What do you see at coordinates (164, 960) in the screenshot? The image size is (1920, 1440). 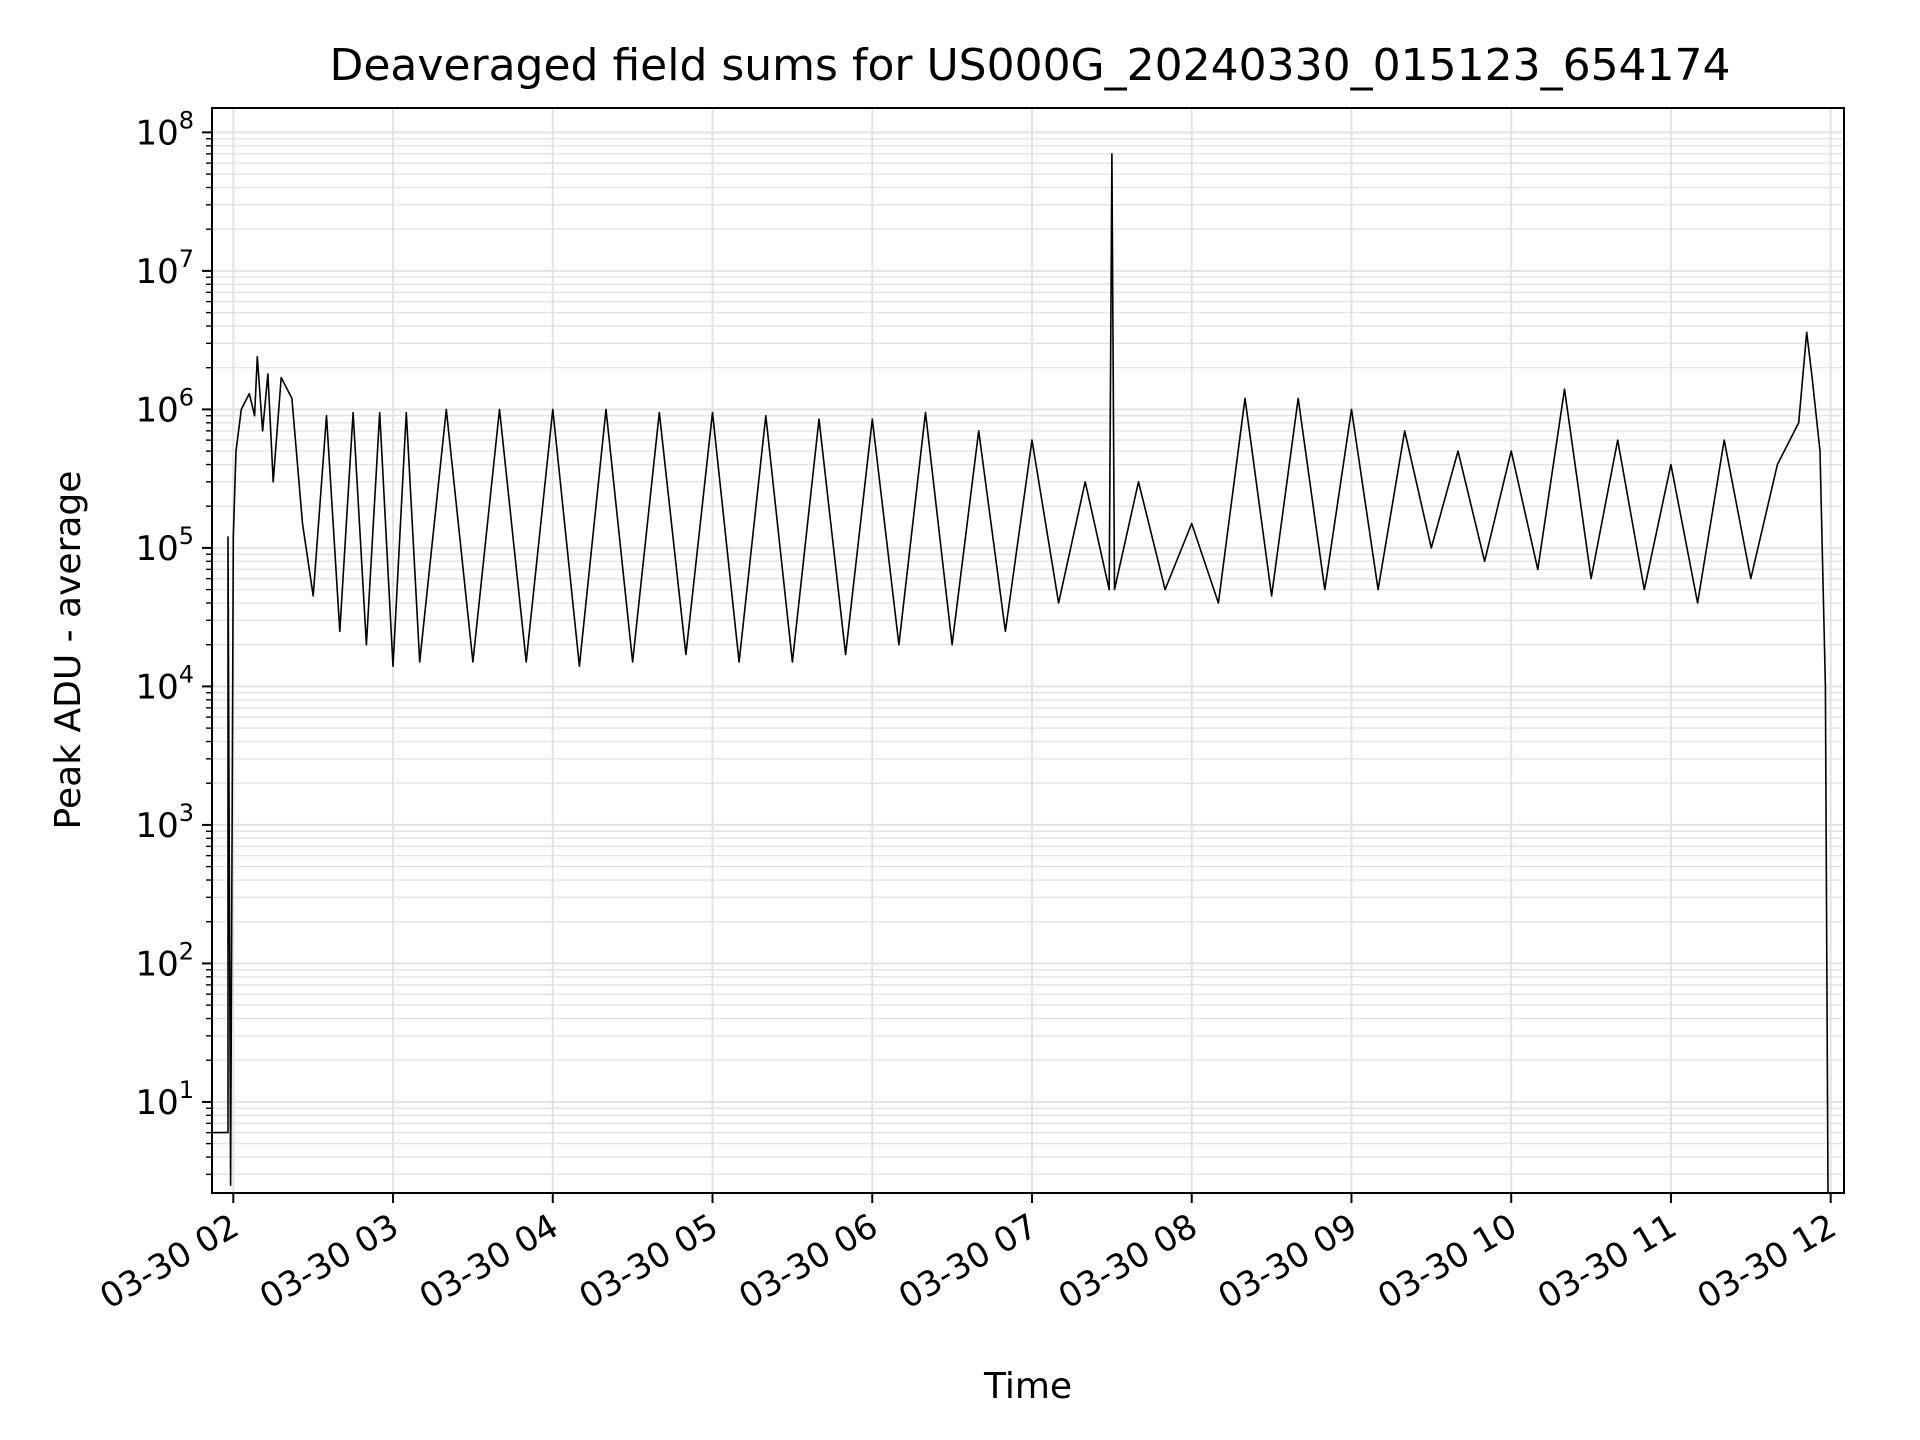 I see `y-tick-label: 10²` at bounding box center [164, 960].